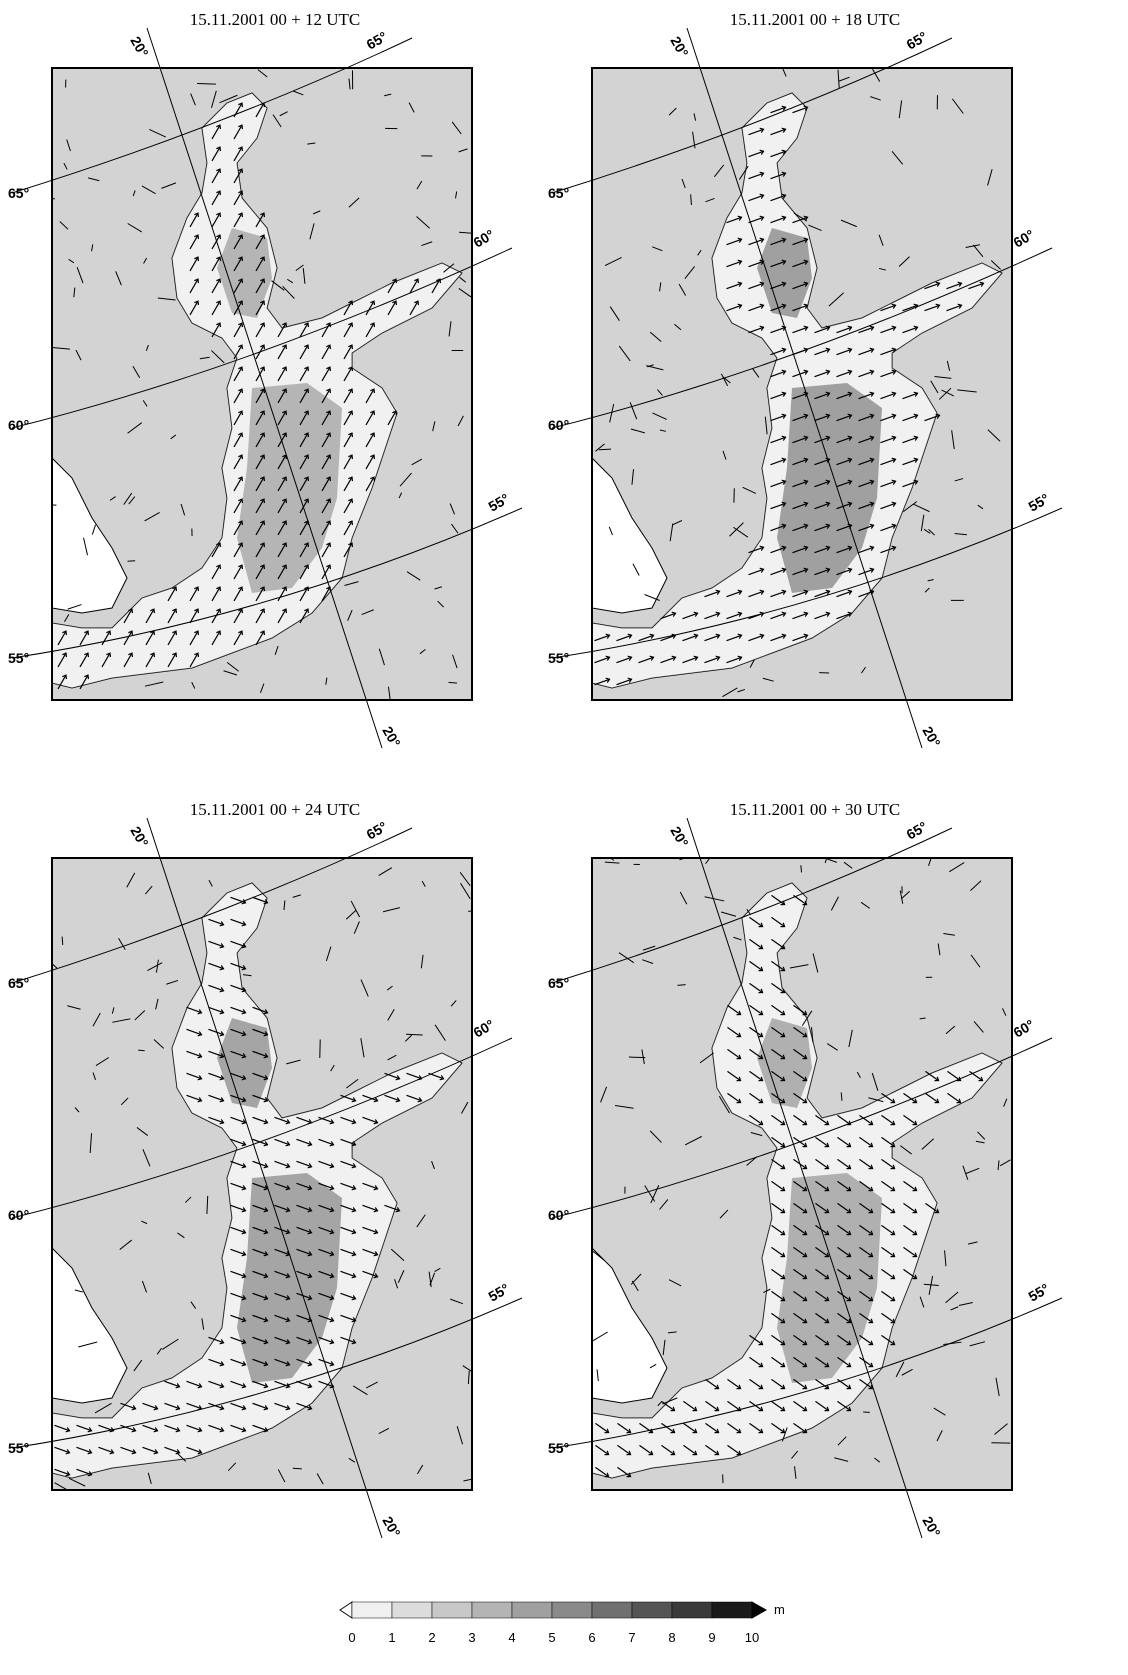 This screenshot has width=1128, height=1675. I want to click on wave-height-colorbar: m 0 1 2 3 4 5 6 7 8 9 10, so click(562, 1623).